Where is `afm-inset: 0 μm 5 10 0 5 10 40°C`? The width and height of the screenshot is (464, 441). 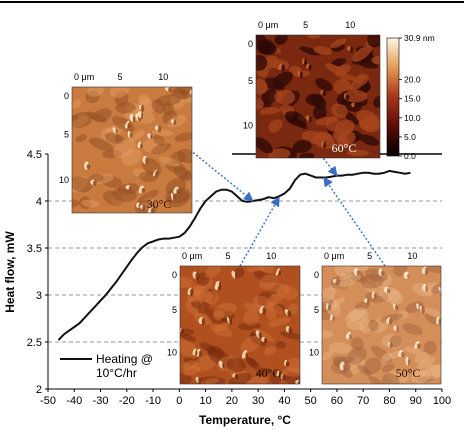
afm-inset: 0 μm 5 10 0 5 10 40°C is located at coordinates (234, 318).